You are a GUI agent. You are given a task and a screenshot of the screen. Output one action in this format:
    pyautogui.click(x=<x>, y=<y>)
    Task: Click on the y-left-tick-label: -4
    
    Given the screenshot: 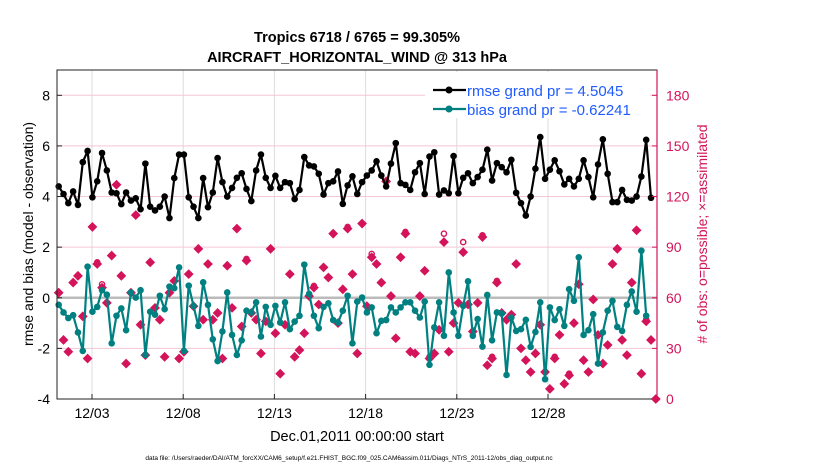 What is the action you would take?
    pyautogui.click(x=44, y=399)
    